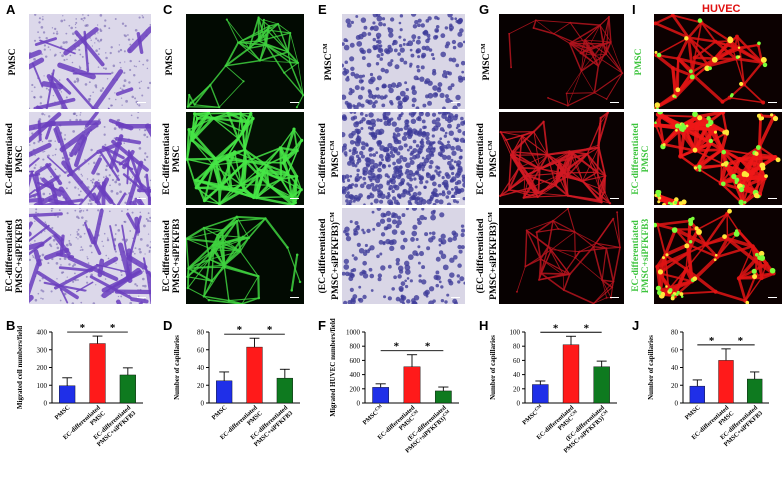 This screenshot has height=493, width=783. I want to click on y-tick-label: 600, so click(355, 361).